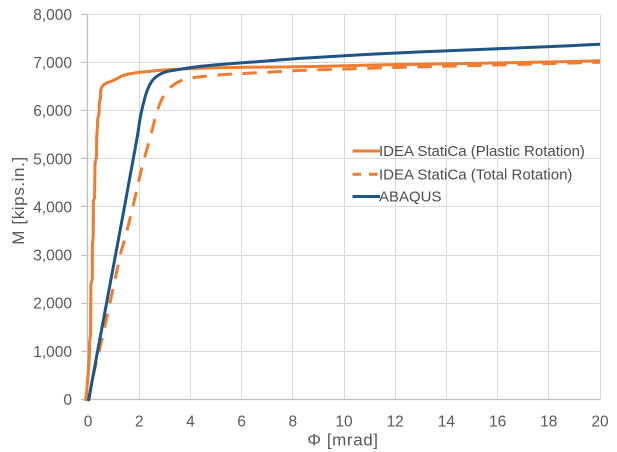 The image size is (617, 452). Describe the element at coordinates (52, 159) in the screenshot. I see `svg-text: 5,000` at that location.